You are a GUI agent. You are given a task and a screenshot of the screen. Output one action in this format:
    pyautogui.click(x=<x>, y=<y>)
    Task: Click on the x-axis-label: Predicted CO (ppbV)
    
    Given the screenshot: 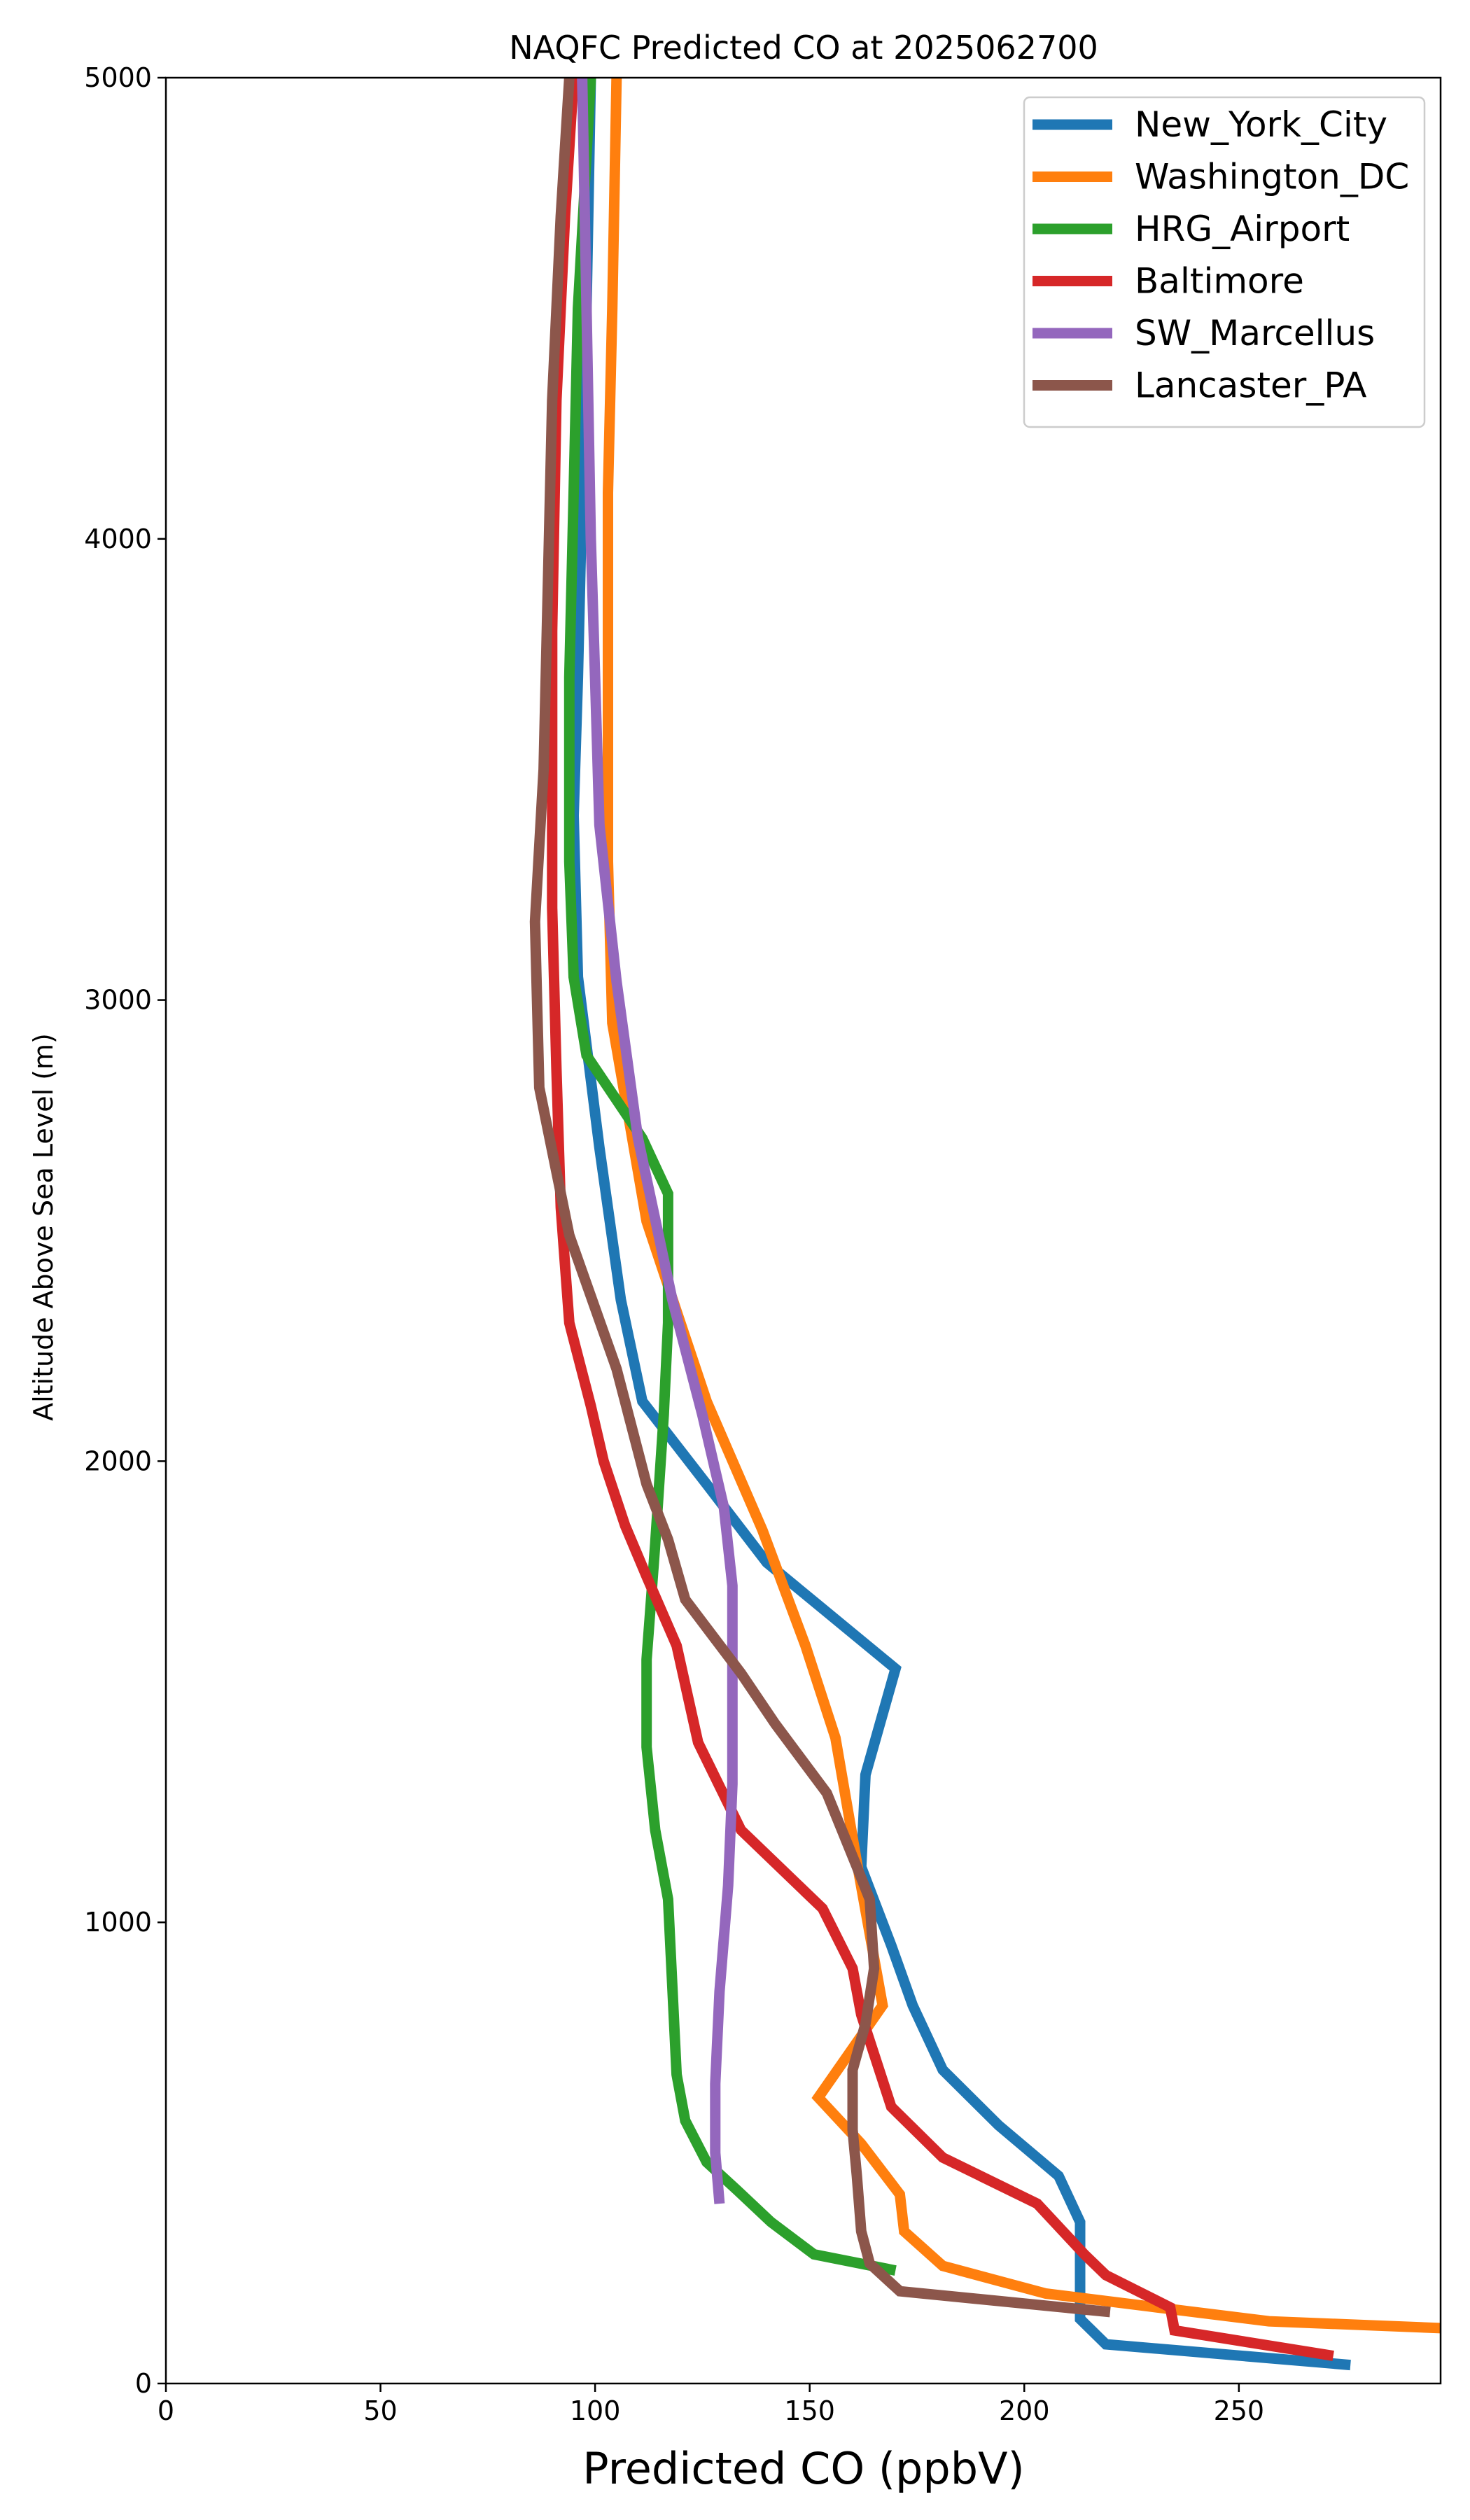 What is the action you would take?
    pyautogui.click(x=803, y=2468)
    